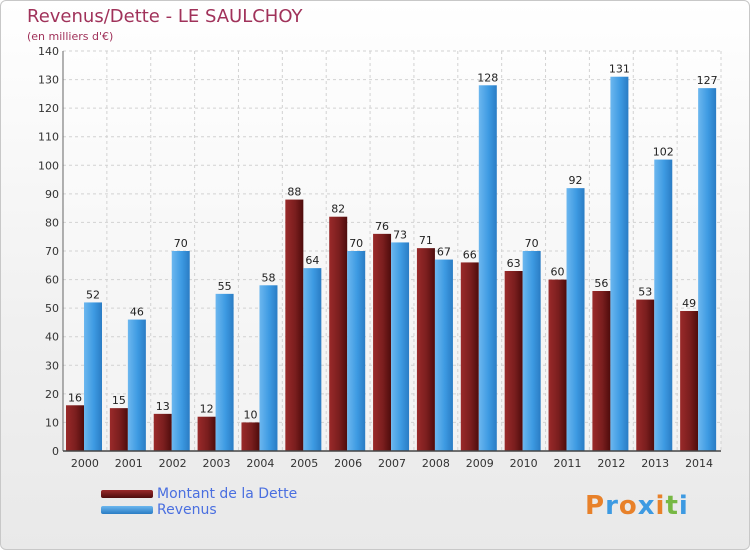  Describe the element at coordinates (672, 506) in the screenshot. I see `logo-letter: t` at that location.